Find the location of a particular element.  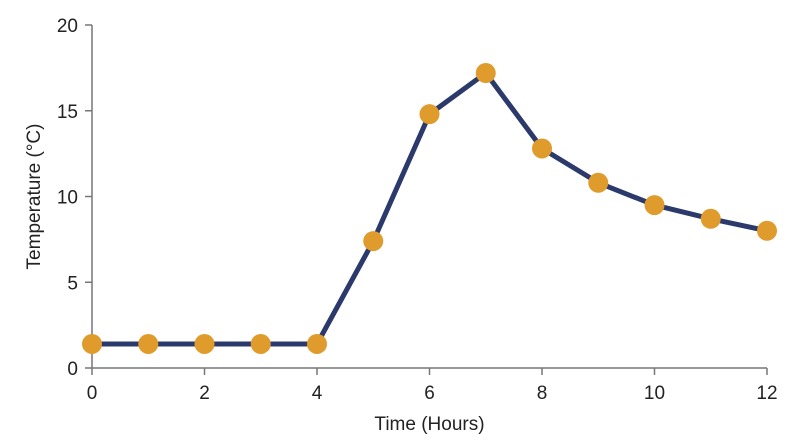

y-tick-label: 0 is located at coordinates (72, 369).